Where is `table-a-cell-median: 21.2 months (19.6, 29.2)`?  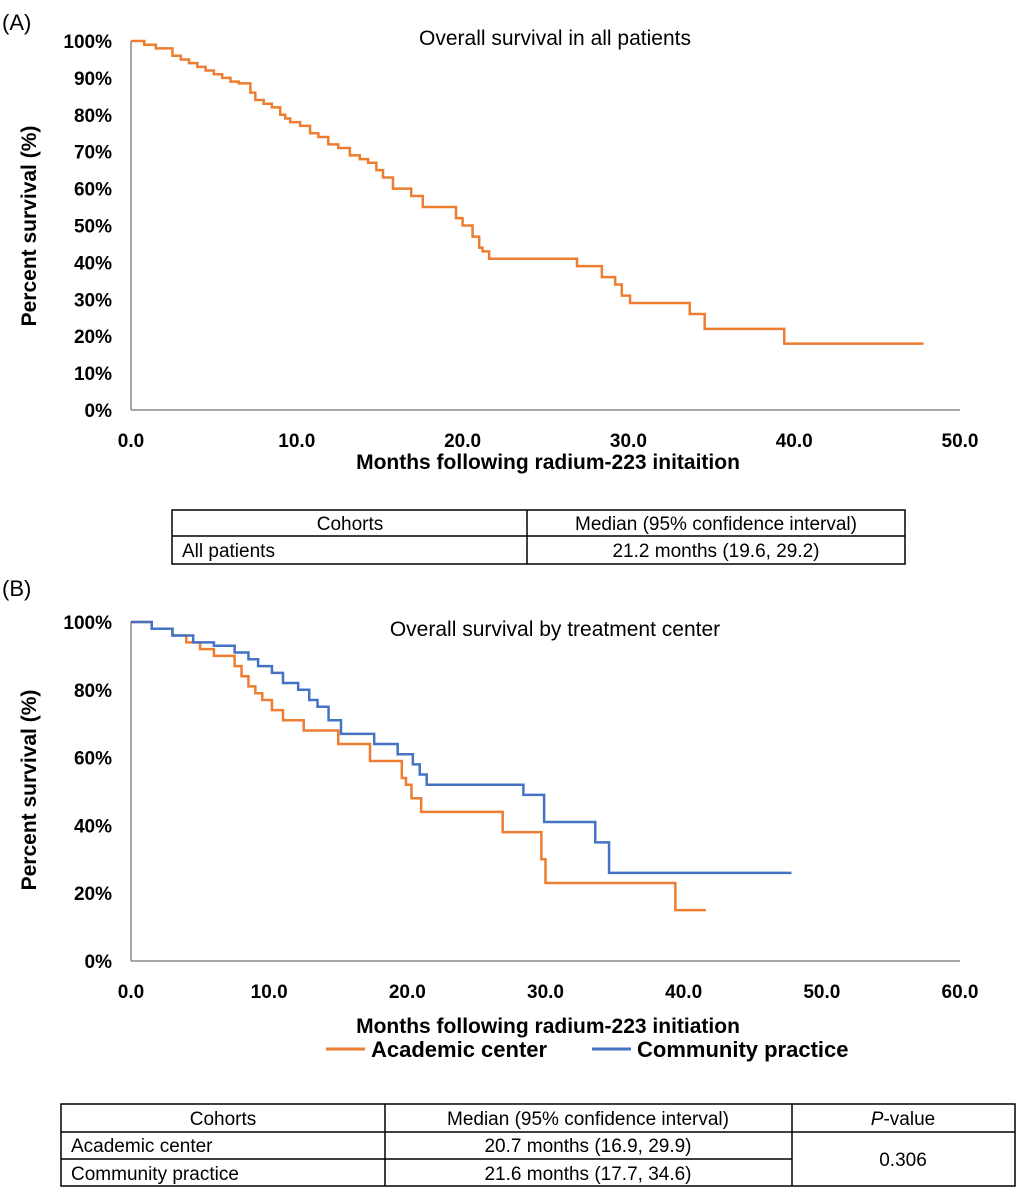
table-a-cell-median: 21.2 months (19.6, 29.2) is located at coordinates (715, 551).